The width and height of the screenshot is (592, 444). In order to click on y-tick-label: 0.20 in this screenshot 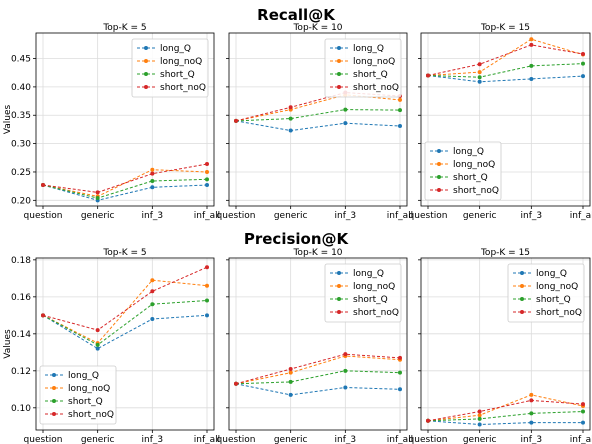, I will do `click(21, 201)`.